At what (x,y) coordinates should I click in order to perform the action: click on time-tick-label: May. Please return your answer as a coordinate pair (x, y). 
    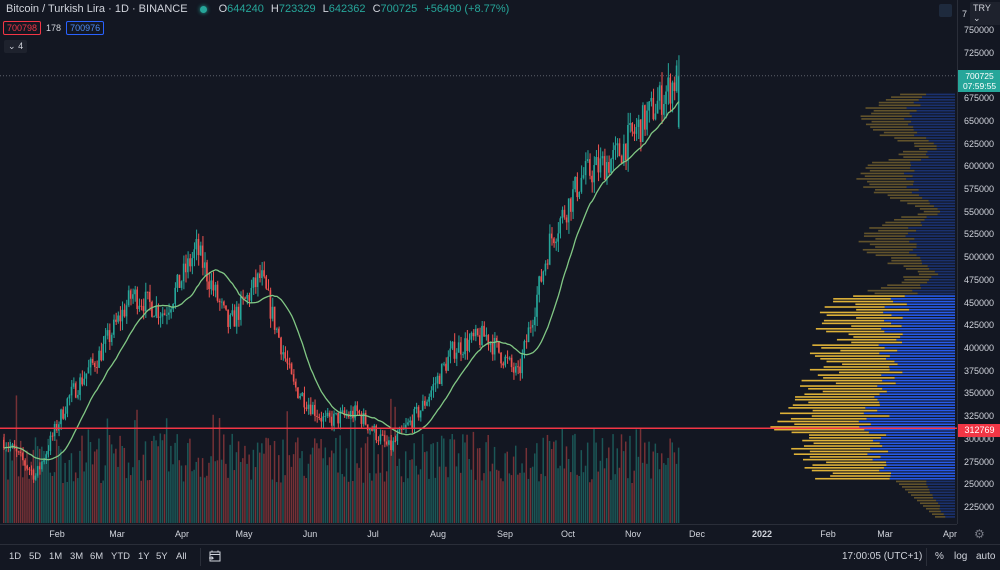
    Looking at the image, I should click on (244, 534).